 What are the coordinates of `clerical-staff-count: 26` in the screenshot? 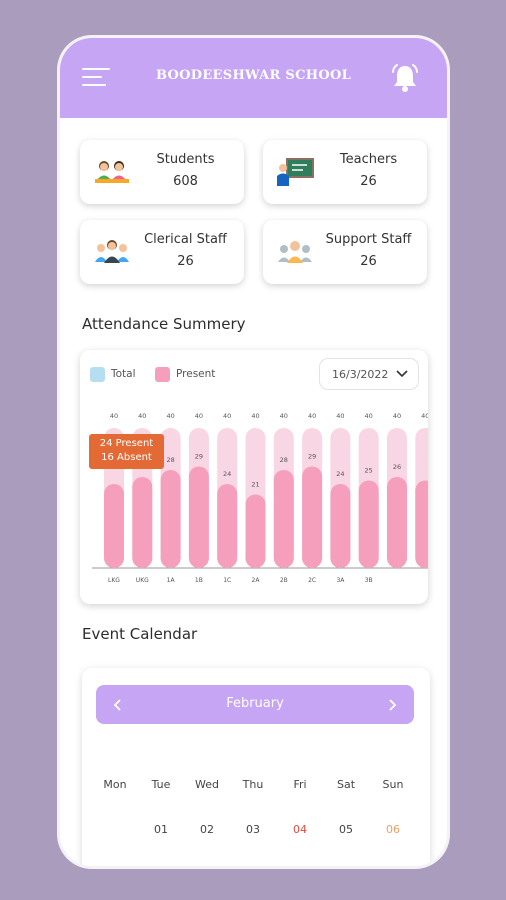 It's located at (185, 261).